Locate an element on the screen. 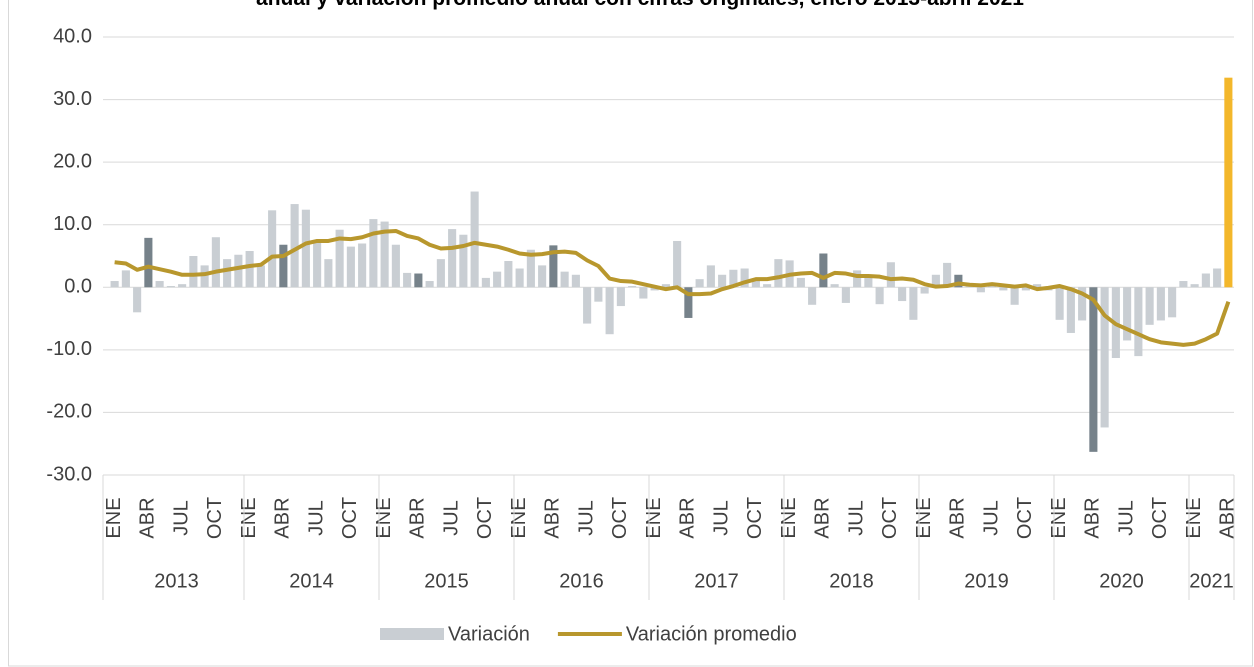 This screenshot has width=1254, height=667. group-label: 2018 is located at coordinates (851, 581).